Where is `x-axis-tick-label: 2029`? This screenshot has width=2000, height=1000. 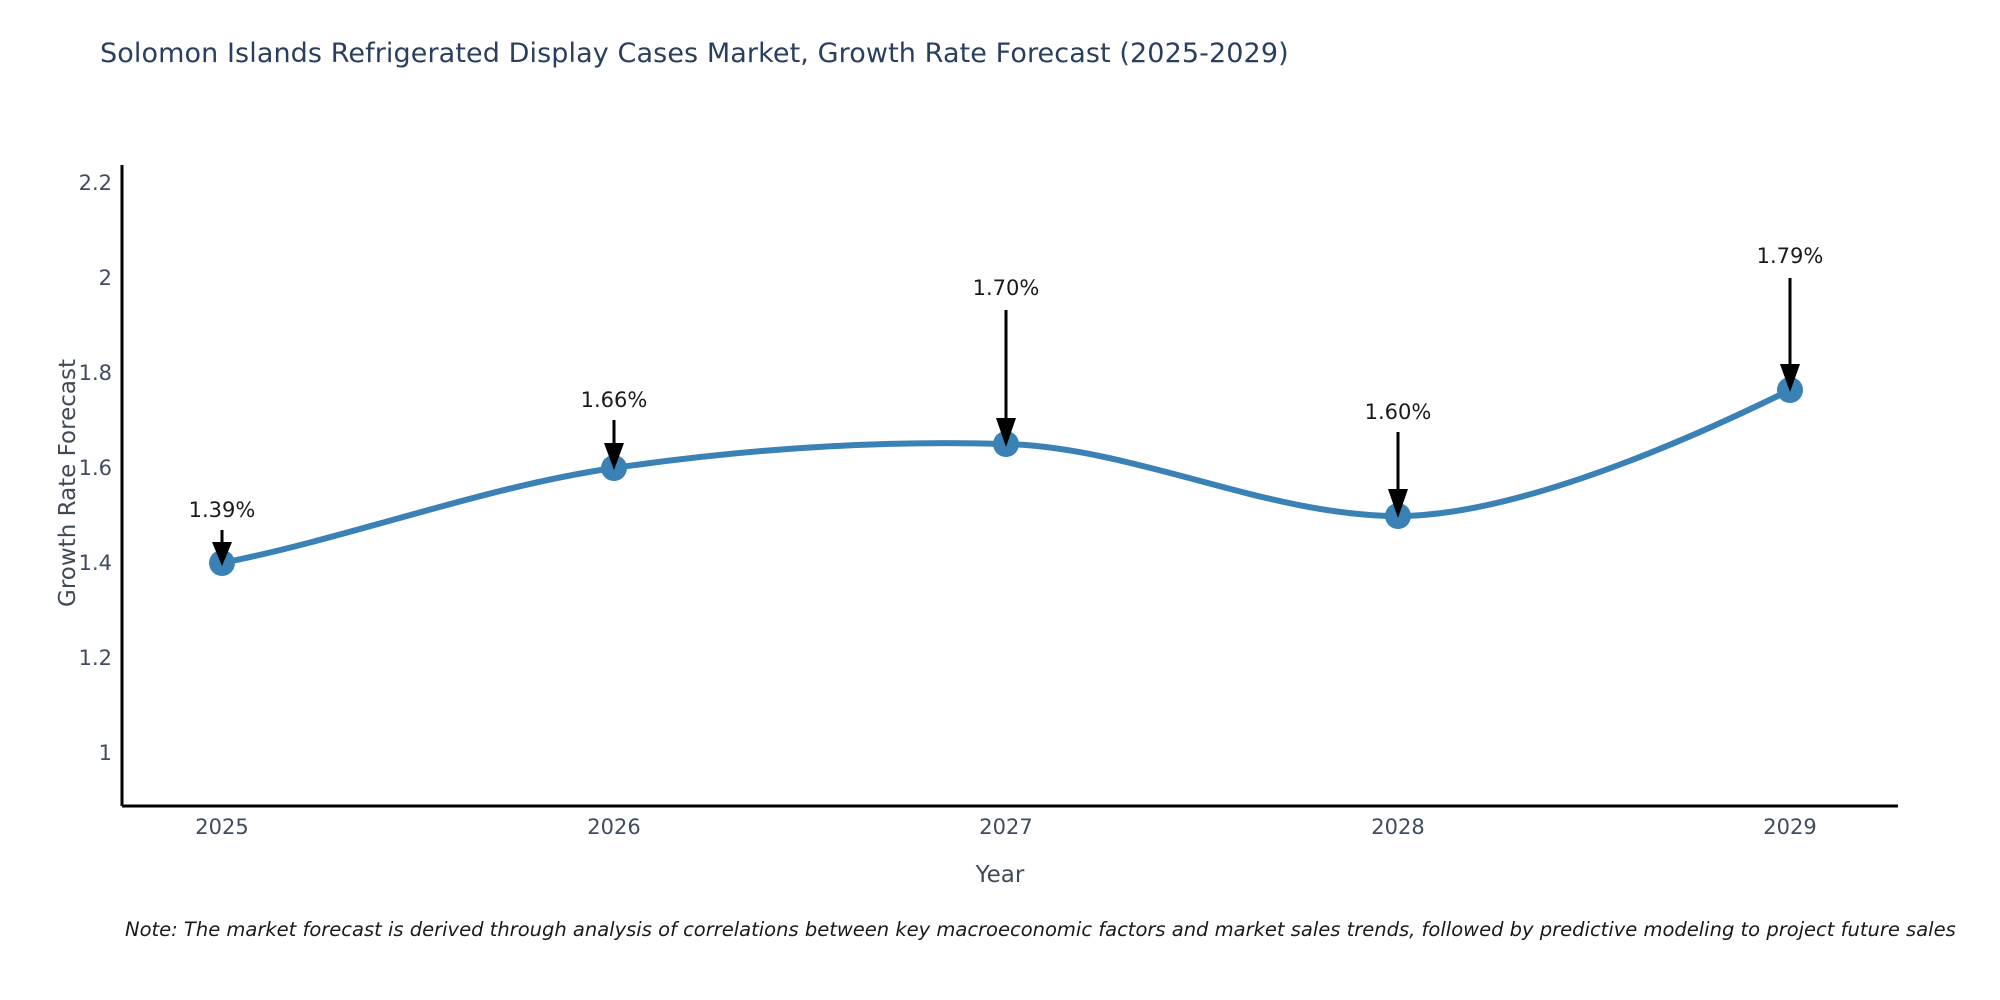 x-axis-tick-label: 2029 is located at coordinates (1790, 827).